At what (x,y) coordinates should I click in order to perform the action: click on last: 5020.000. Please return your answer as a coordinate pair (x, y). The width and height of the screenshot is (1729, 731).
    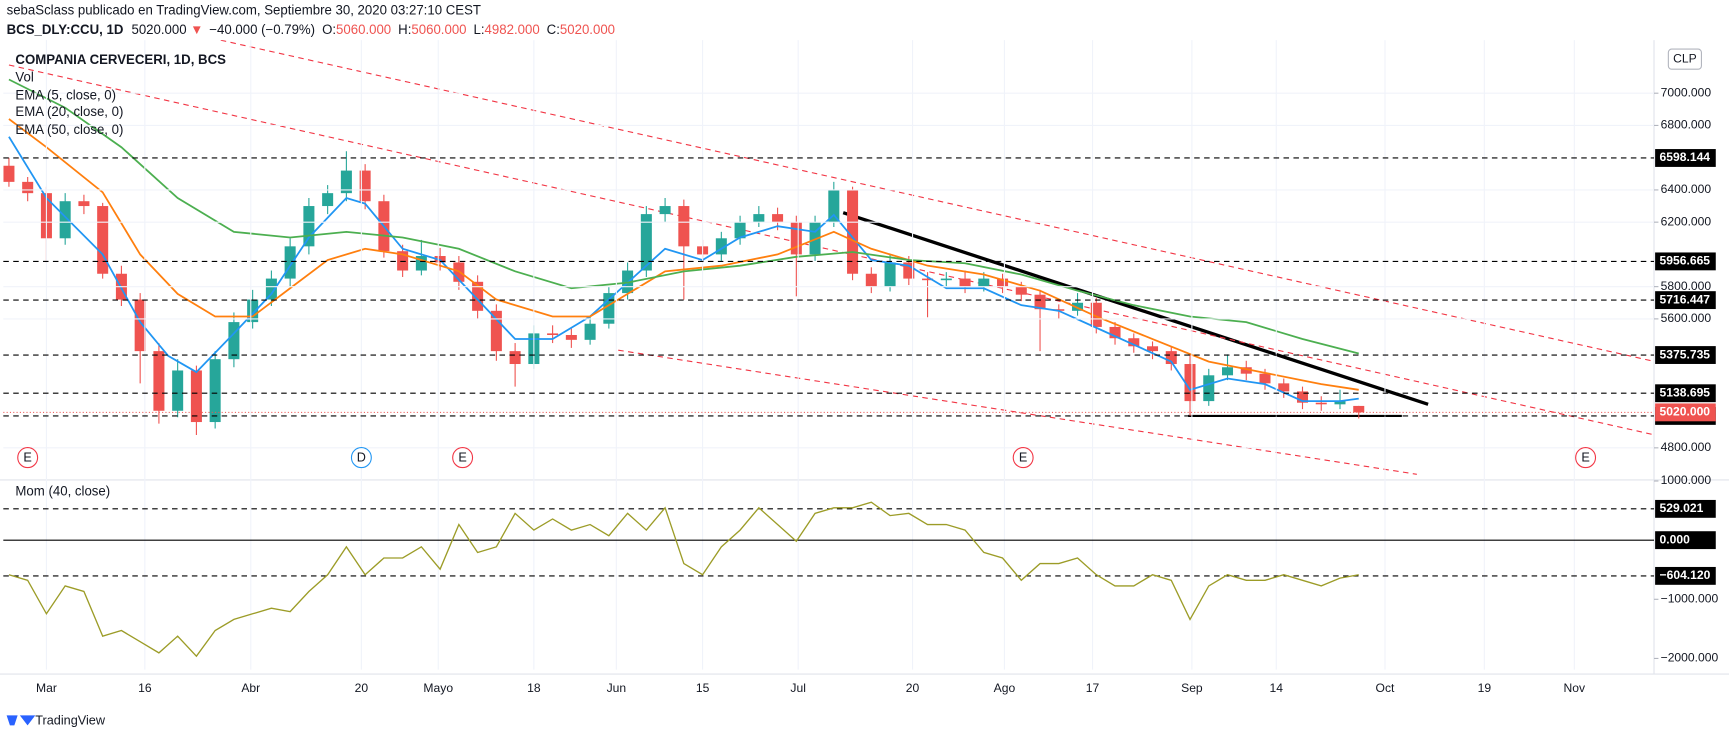
    Looking at the image, I should click on (158, 29).